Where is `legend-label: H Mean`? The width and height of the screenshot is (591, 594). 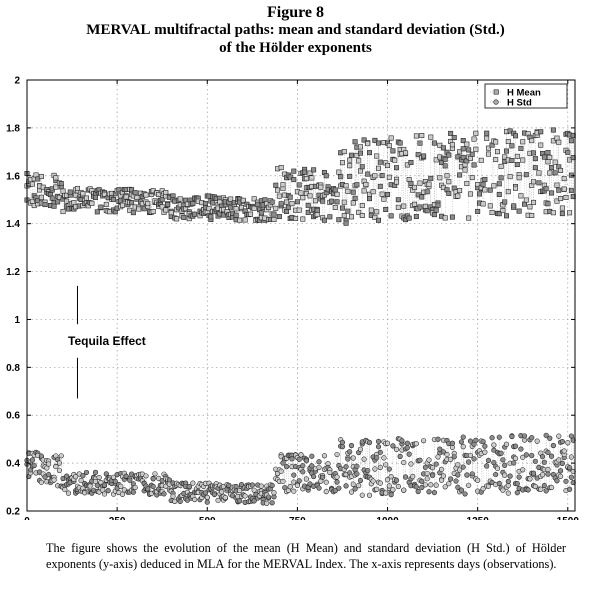
legend-label: H Mean is located at coordinates (524, 93).